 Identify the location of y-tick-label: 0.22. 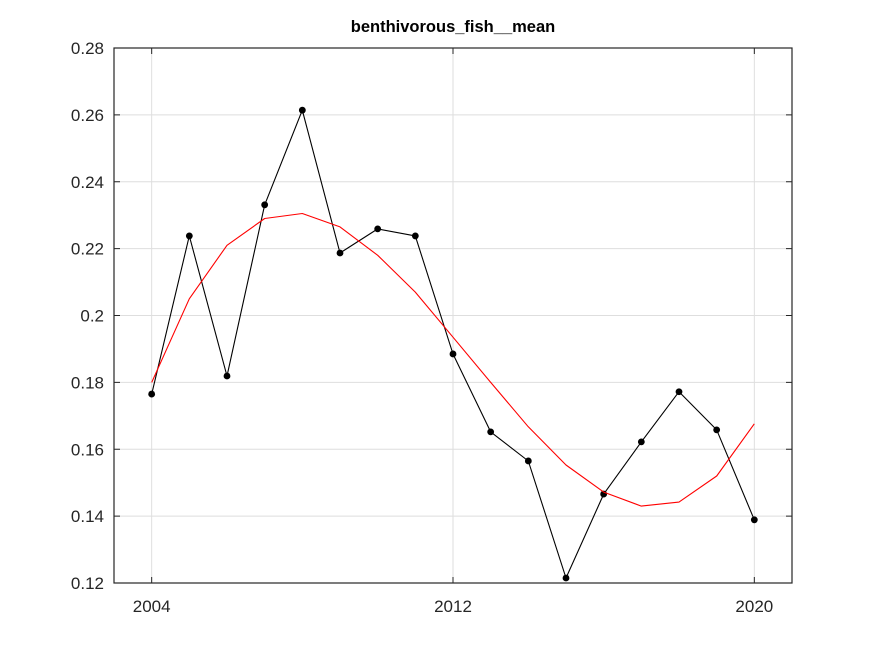
(87, 249).